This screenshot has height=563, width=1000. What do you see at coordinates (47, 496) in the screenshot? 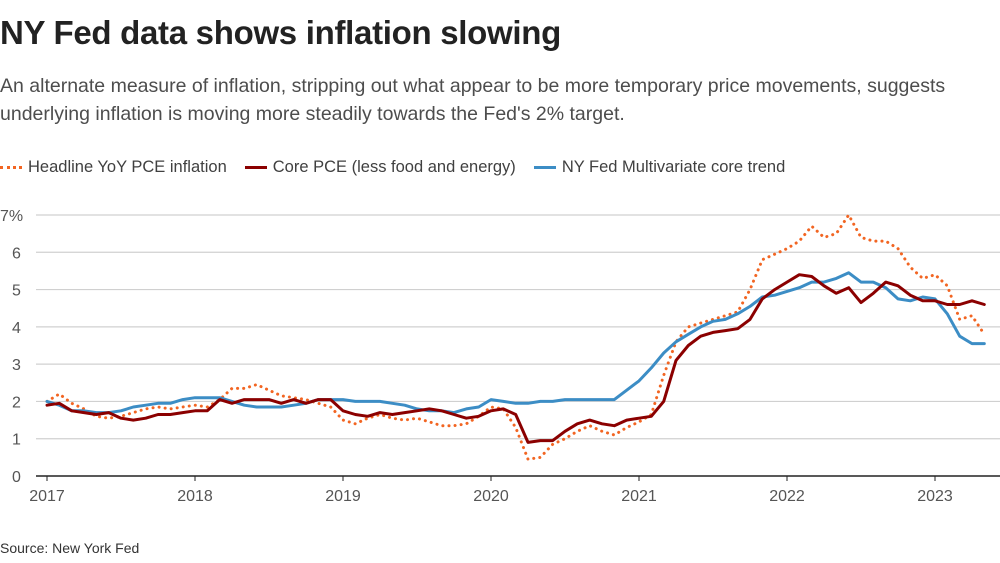
I see `x-tick-label: 2017` at bounding box center [47, 496].